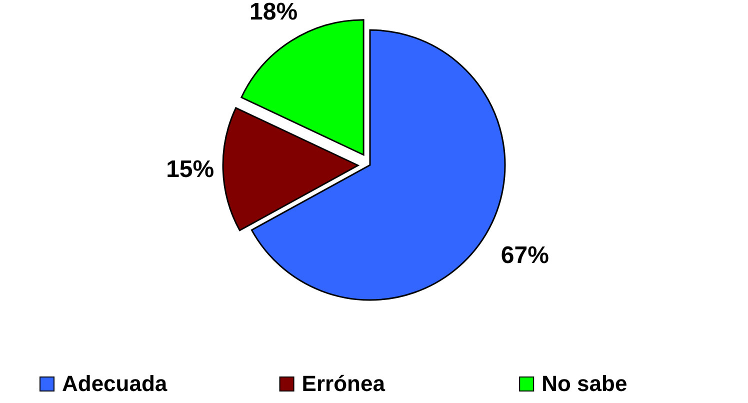 This screenshot has width=748, height=403. What do you see at coordinates (524, 255) in the screenshot?
I see `data-label: 67%` at bounding box center [524, 255].